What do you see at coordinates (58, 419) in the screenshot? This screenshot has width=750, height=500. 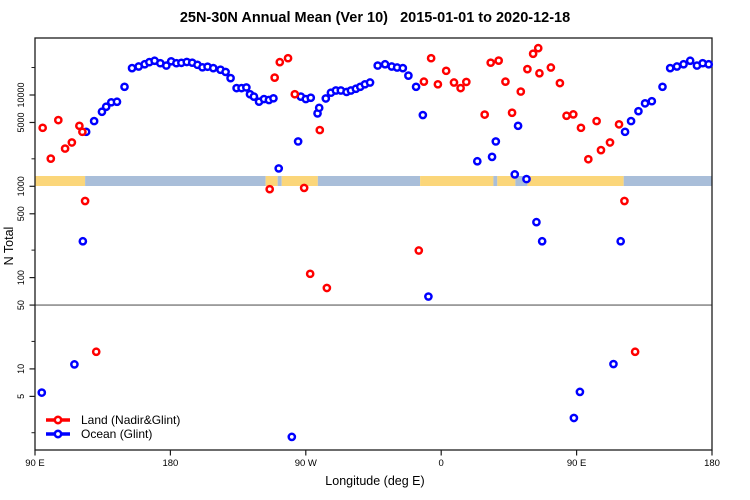 I see `land-series-marker-icon` at bounding box center [58, 419].